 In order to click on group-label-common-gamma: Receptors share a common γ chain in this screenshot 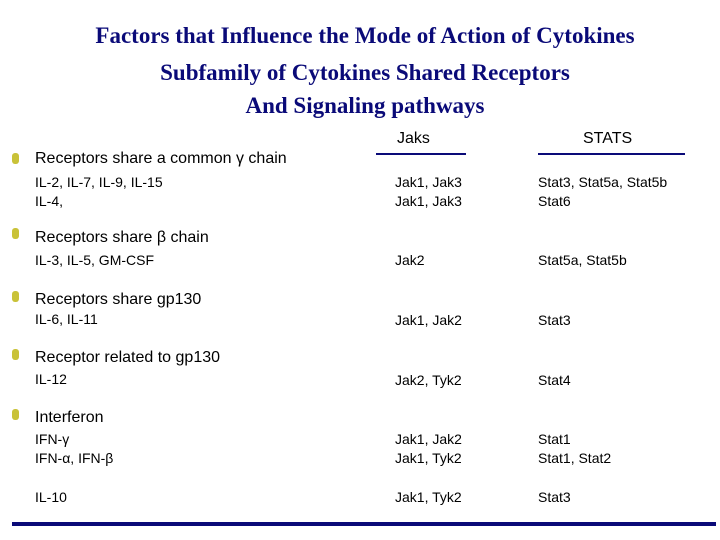, I will do `click(161, 158)`.